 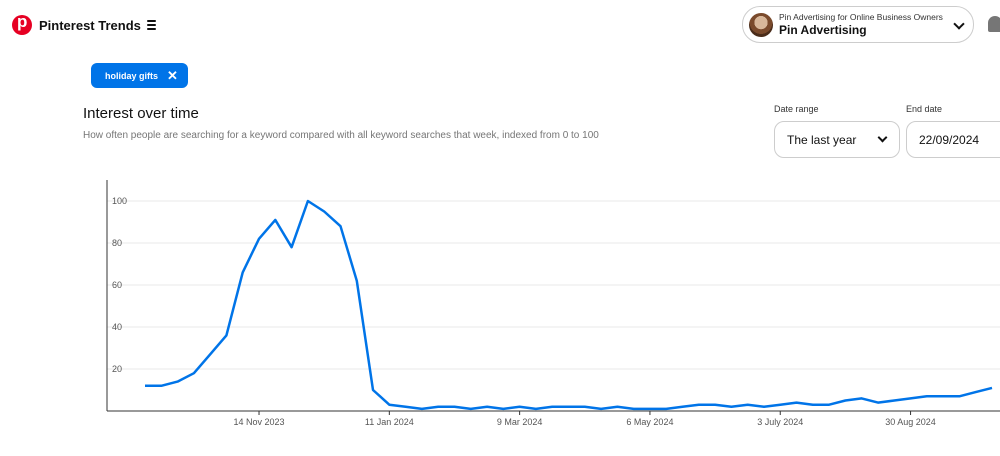 What do you see at coordinates (924, 109) in the screenshot?
I see `end-date-label: End date` at bounding box center [924, 109].